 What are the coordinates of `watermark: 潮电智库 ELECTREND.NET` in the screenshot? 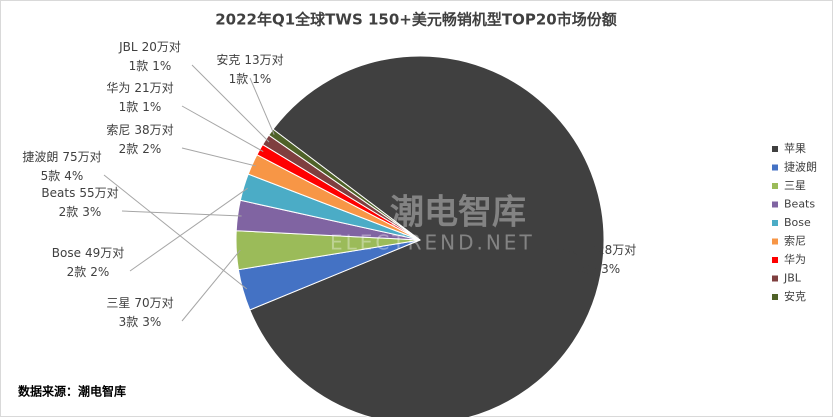 It's located at (432, 224).